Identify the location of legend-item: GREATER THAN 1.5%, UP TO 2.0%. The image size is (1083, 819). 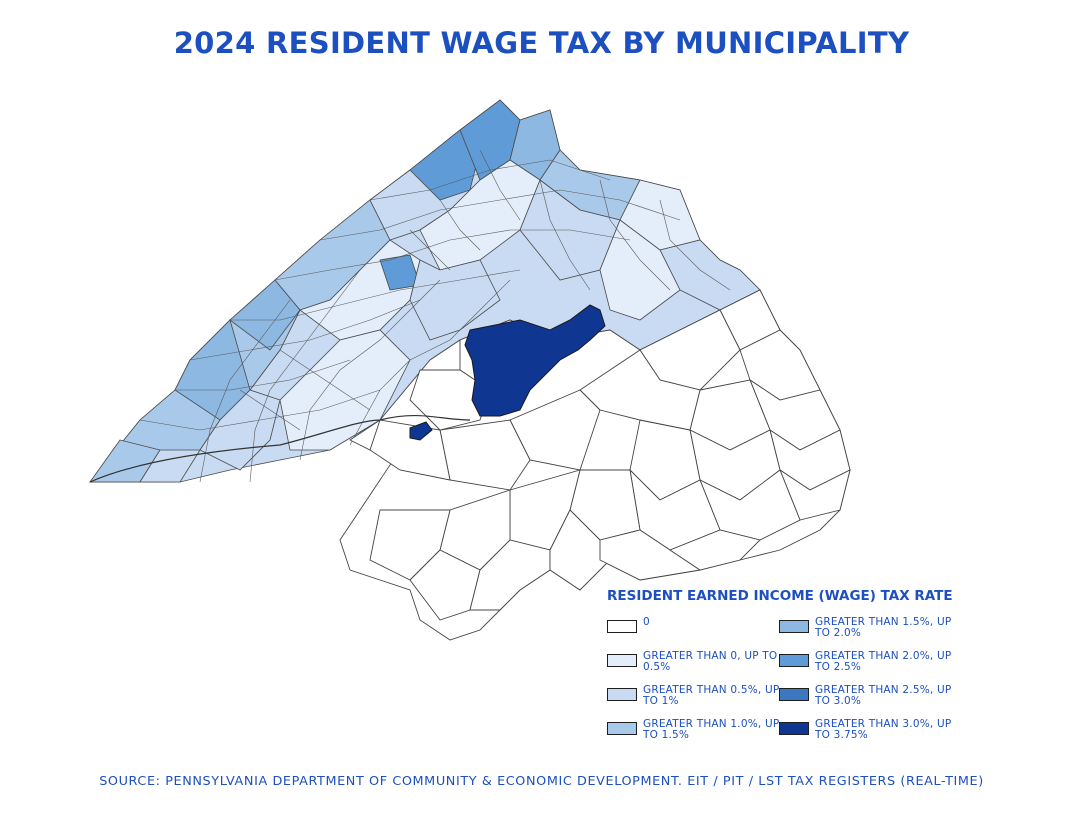
(866, 632).